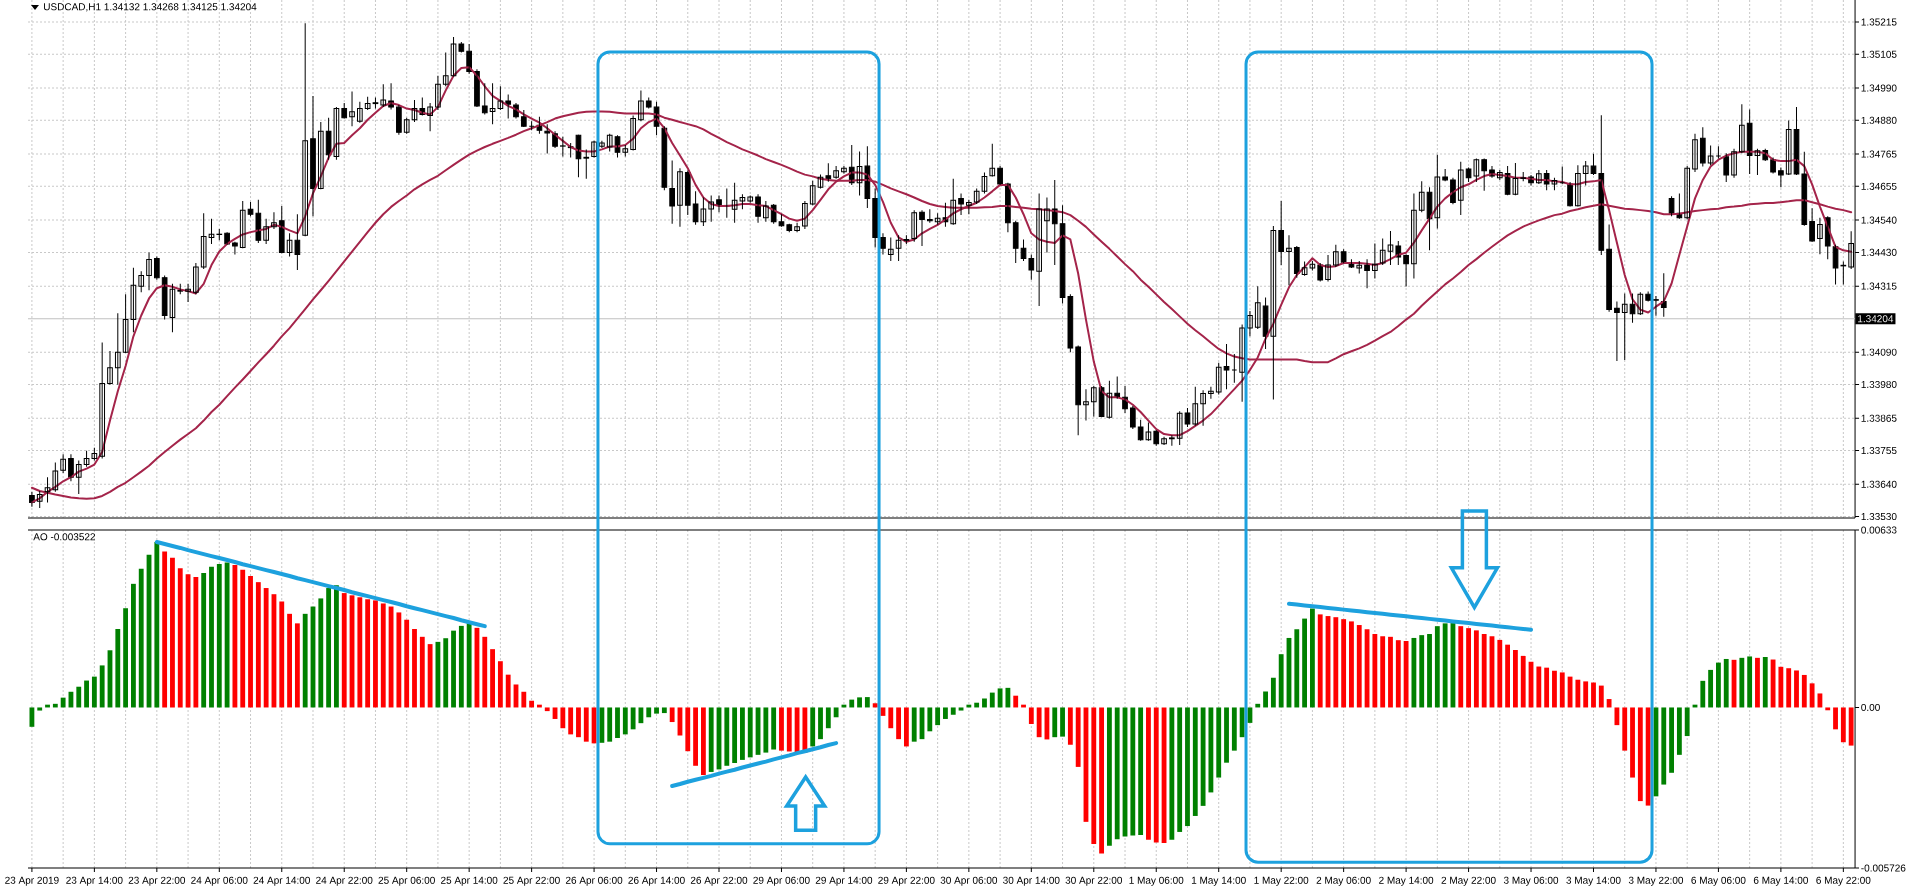  Describe the element at coordinates (64, 537) in the screenshot. I see `chart-title: AO -0.003522` at that location.